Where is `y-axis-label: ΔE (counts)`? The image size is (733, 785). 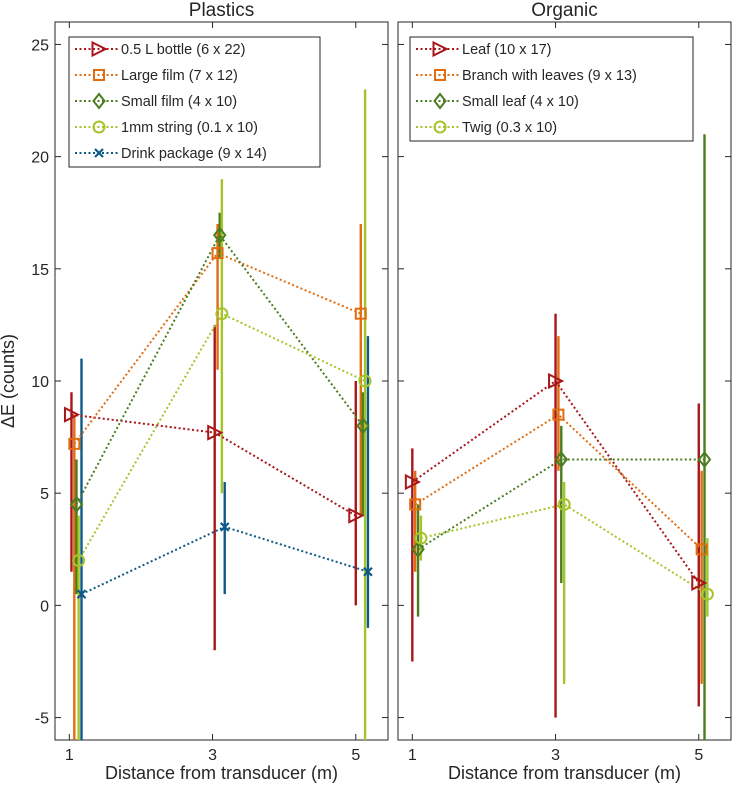 y-axis-label: ΔE (counts) is located at coordinates (9, 381).